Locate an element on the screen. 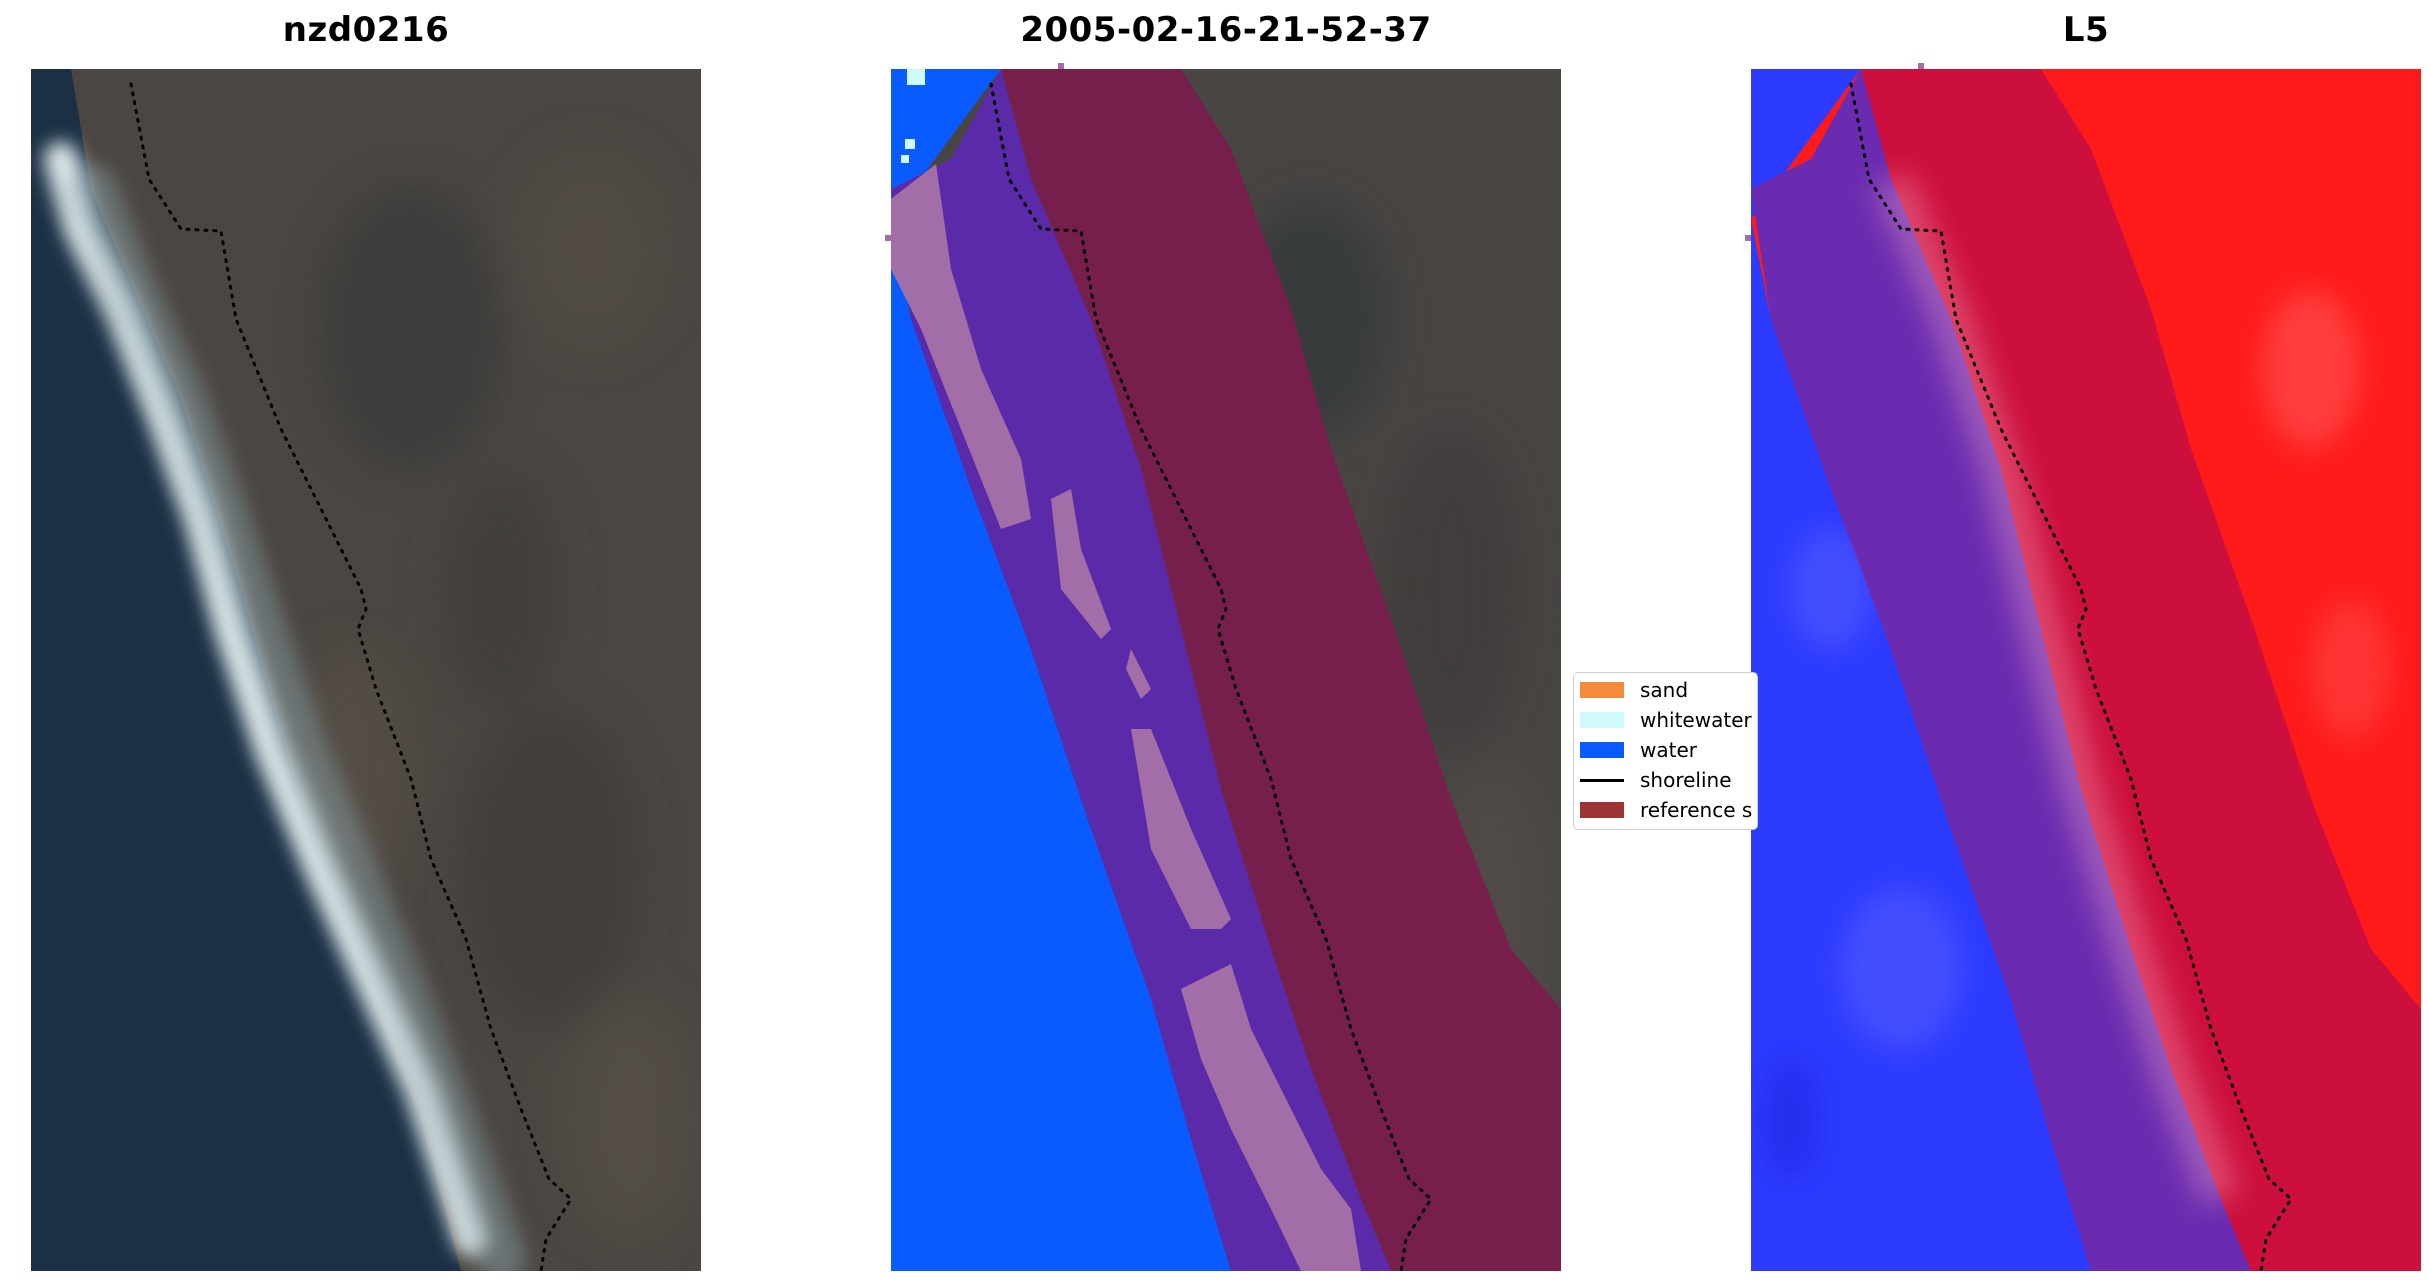 The height and width of the screenshot is (1283, 2429). legend-label-sand: sand is located at coordinates (1664, 690).